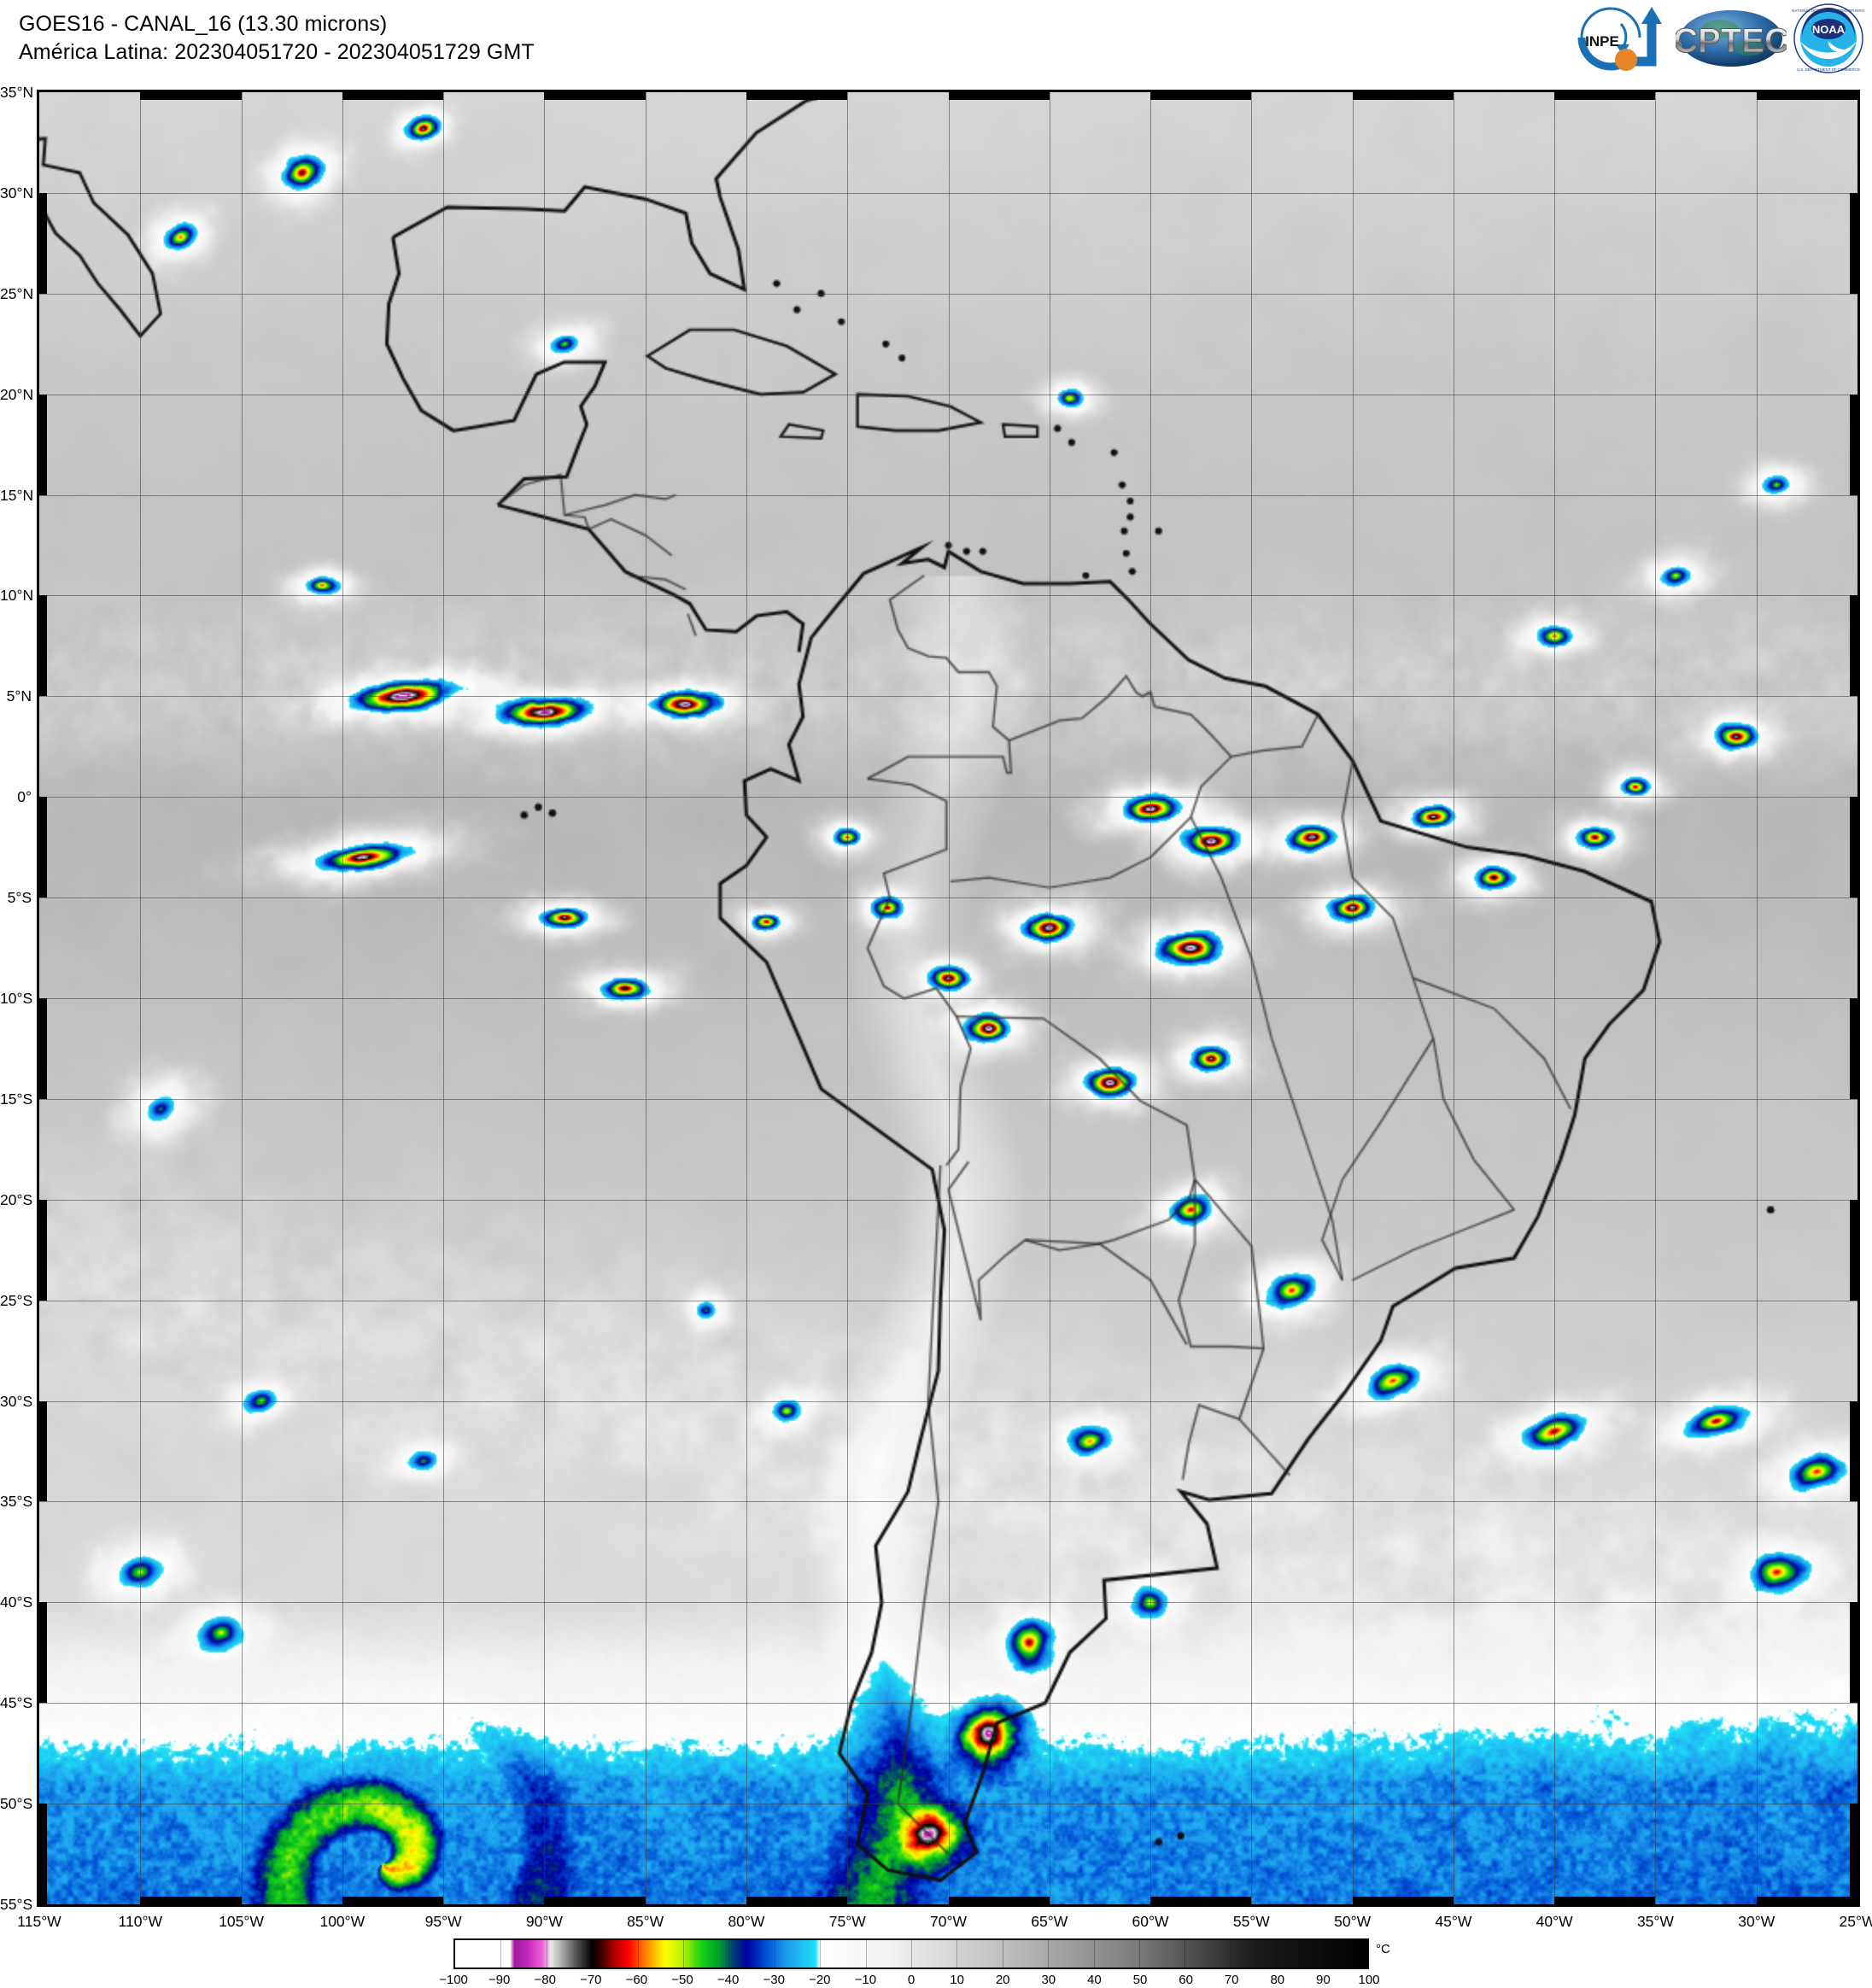  I want to click on latitude-tick-label: 35°N, so click(17, 92).